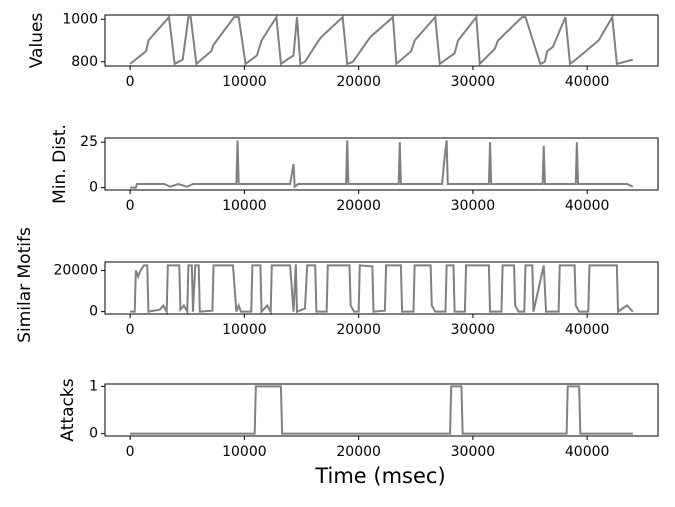  I want to click on y-axis-label: Attacks, so click(68, 409).